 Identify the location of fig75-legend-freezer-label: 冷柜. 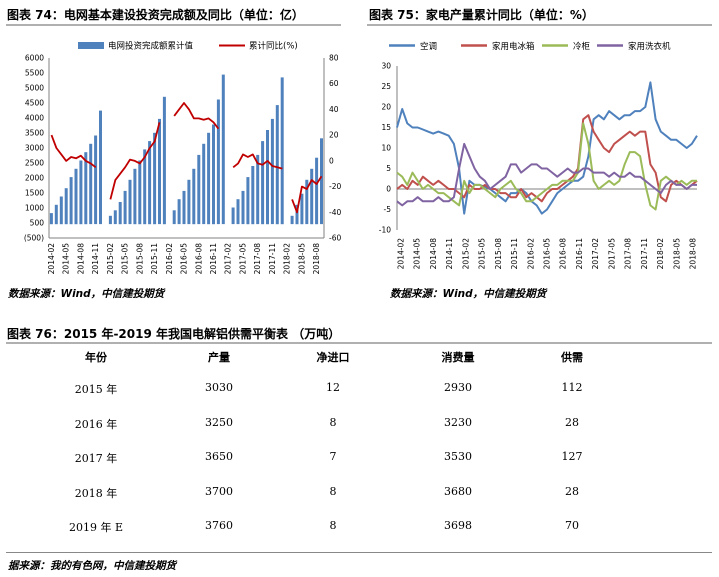
(582, 46).